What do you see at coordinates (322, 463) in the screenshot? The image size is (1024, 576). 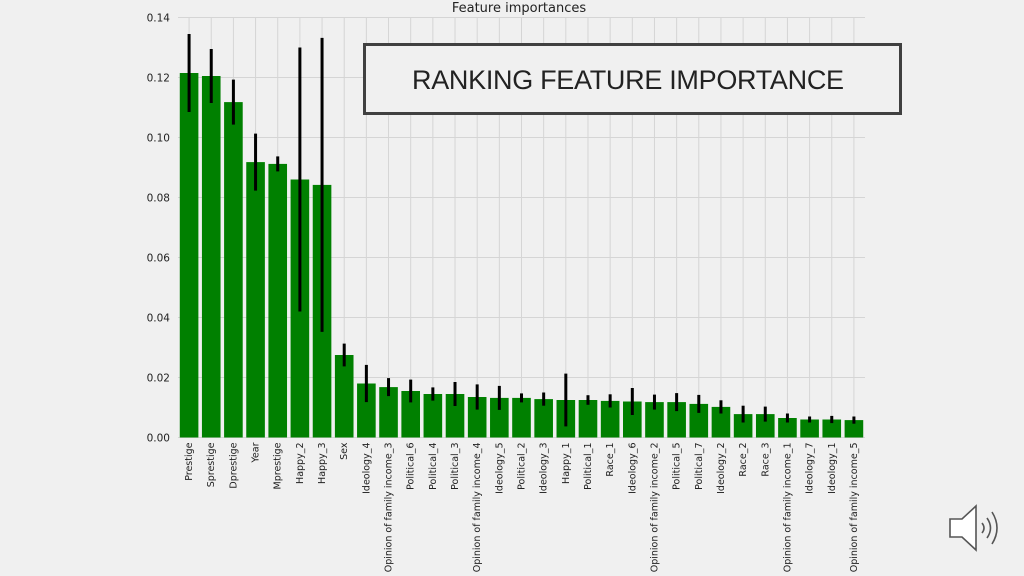 I see `x-tick-label: Happy_3` at bounding box center [322, 463].